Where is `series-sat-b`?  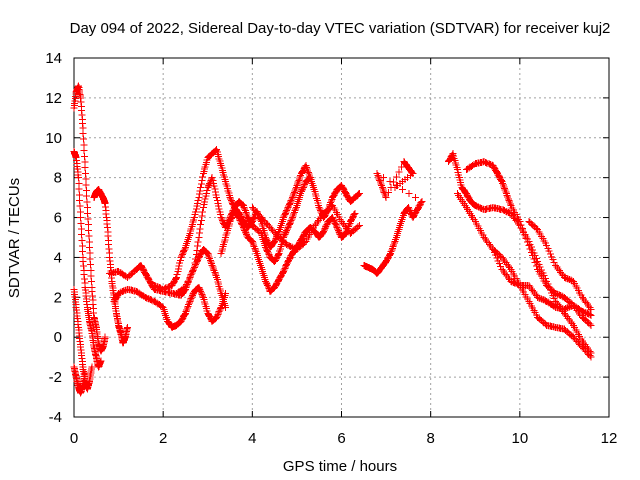
series-sat-b is located at coordinates (87, 259).